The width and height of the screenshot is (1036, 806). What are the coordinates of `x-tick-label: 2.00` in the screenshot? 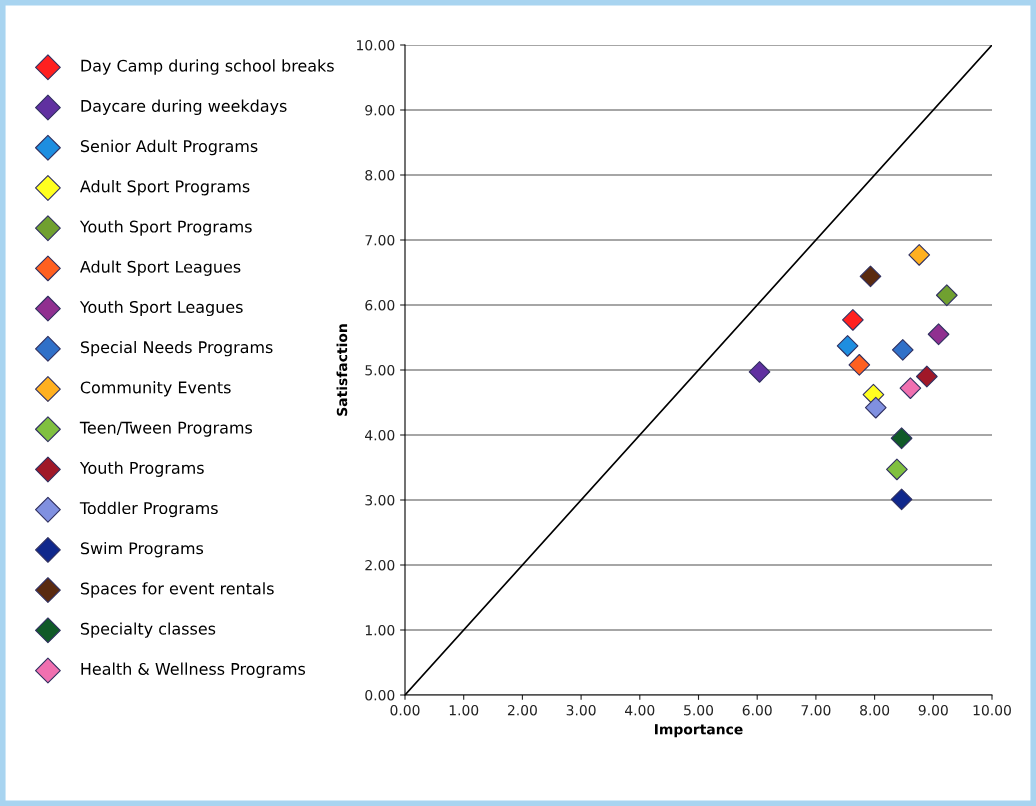 It's located at (522, 710).